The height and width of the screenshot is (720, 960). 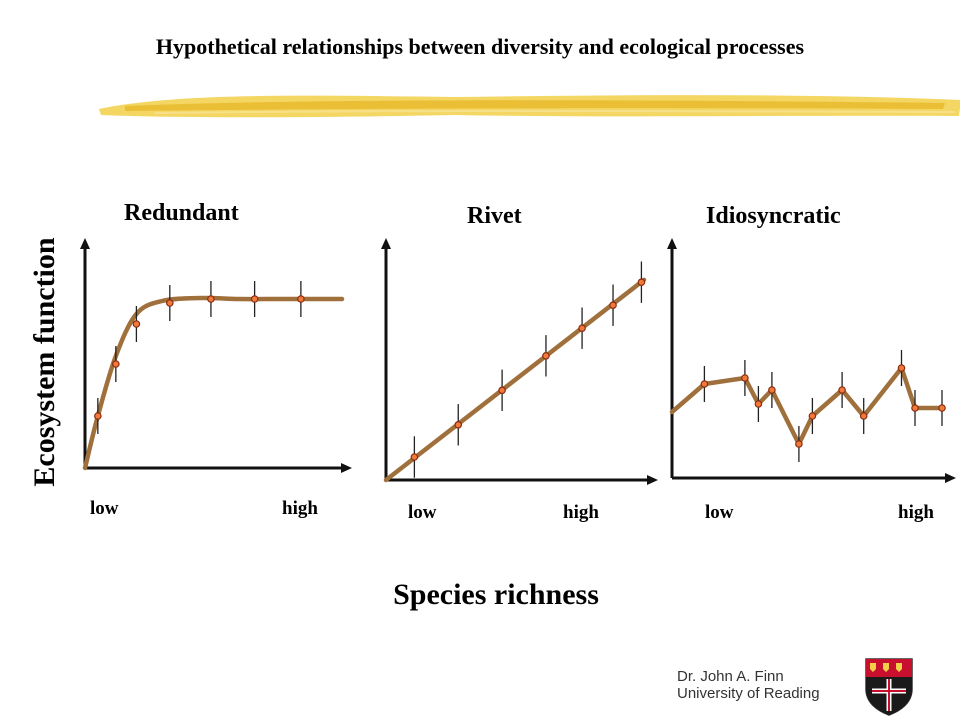 I want to click on author-credit: Dr. John A. Finn University of Reading, so click(x=748, y=685).